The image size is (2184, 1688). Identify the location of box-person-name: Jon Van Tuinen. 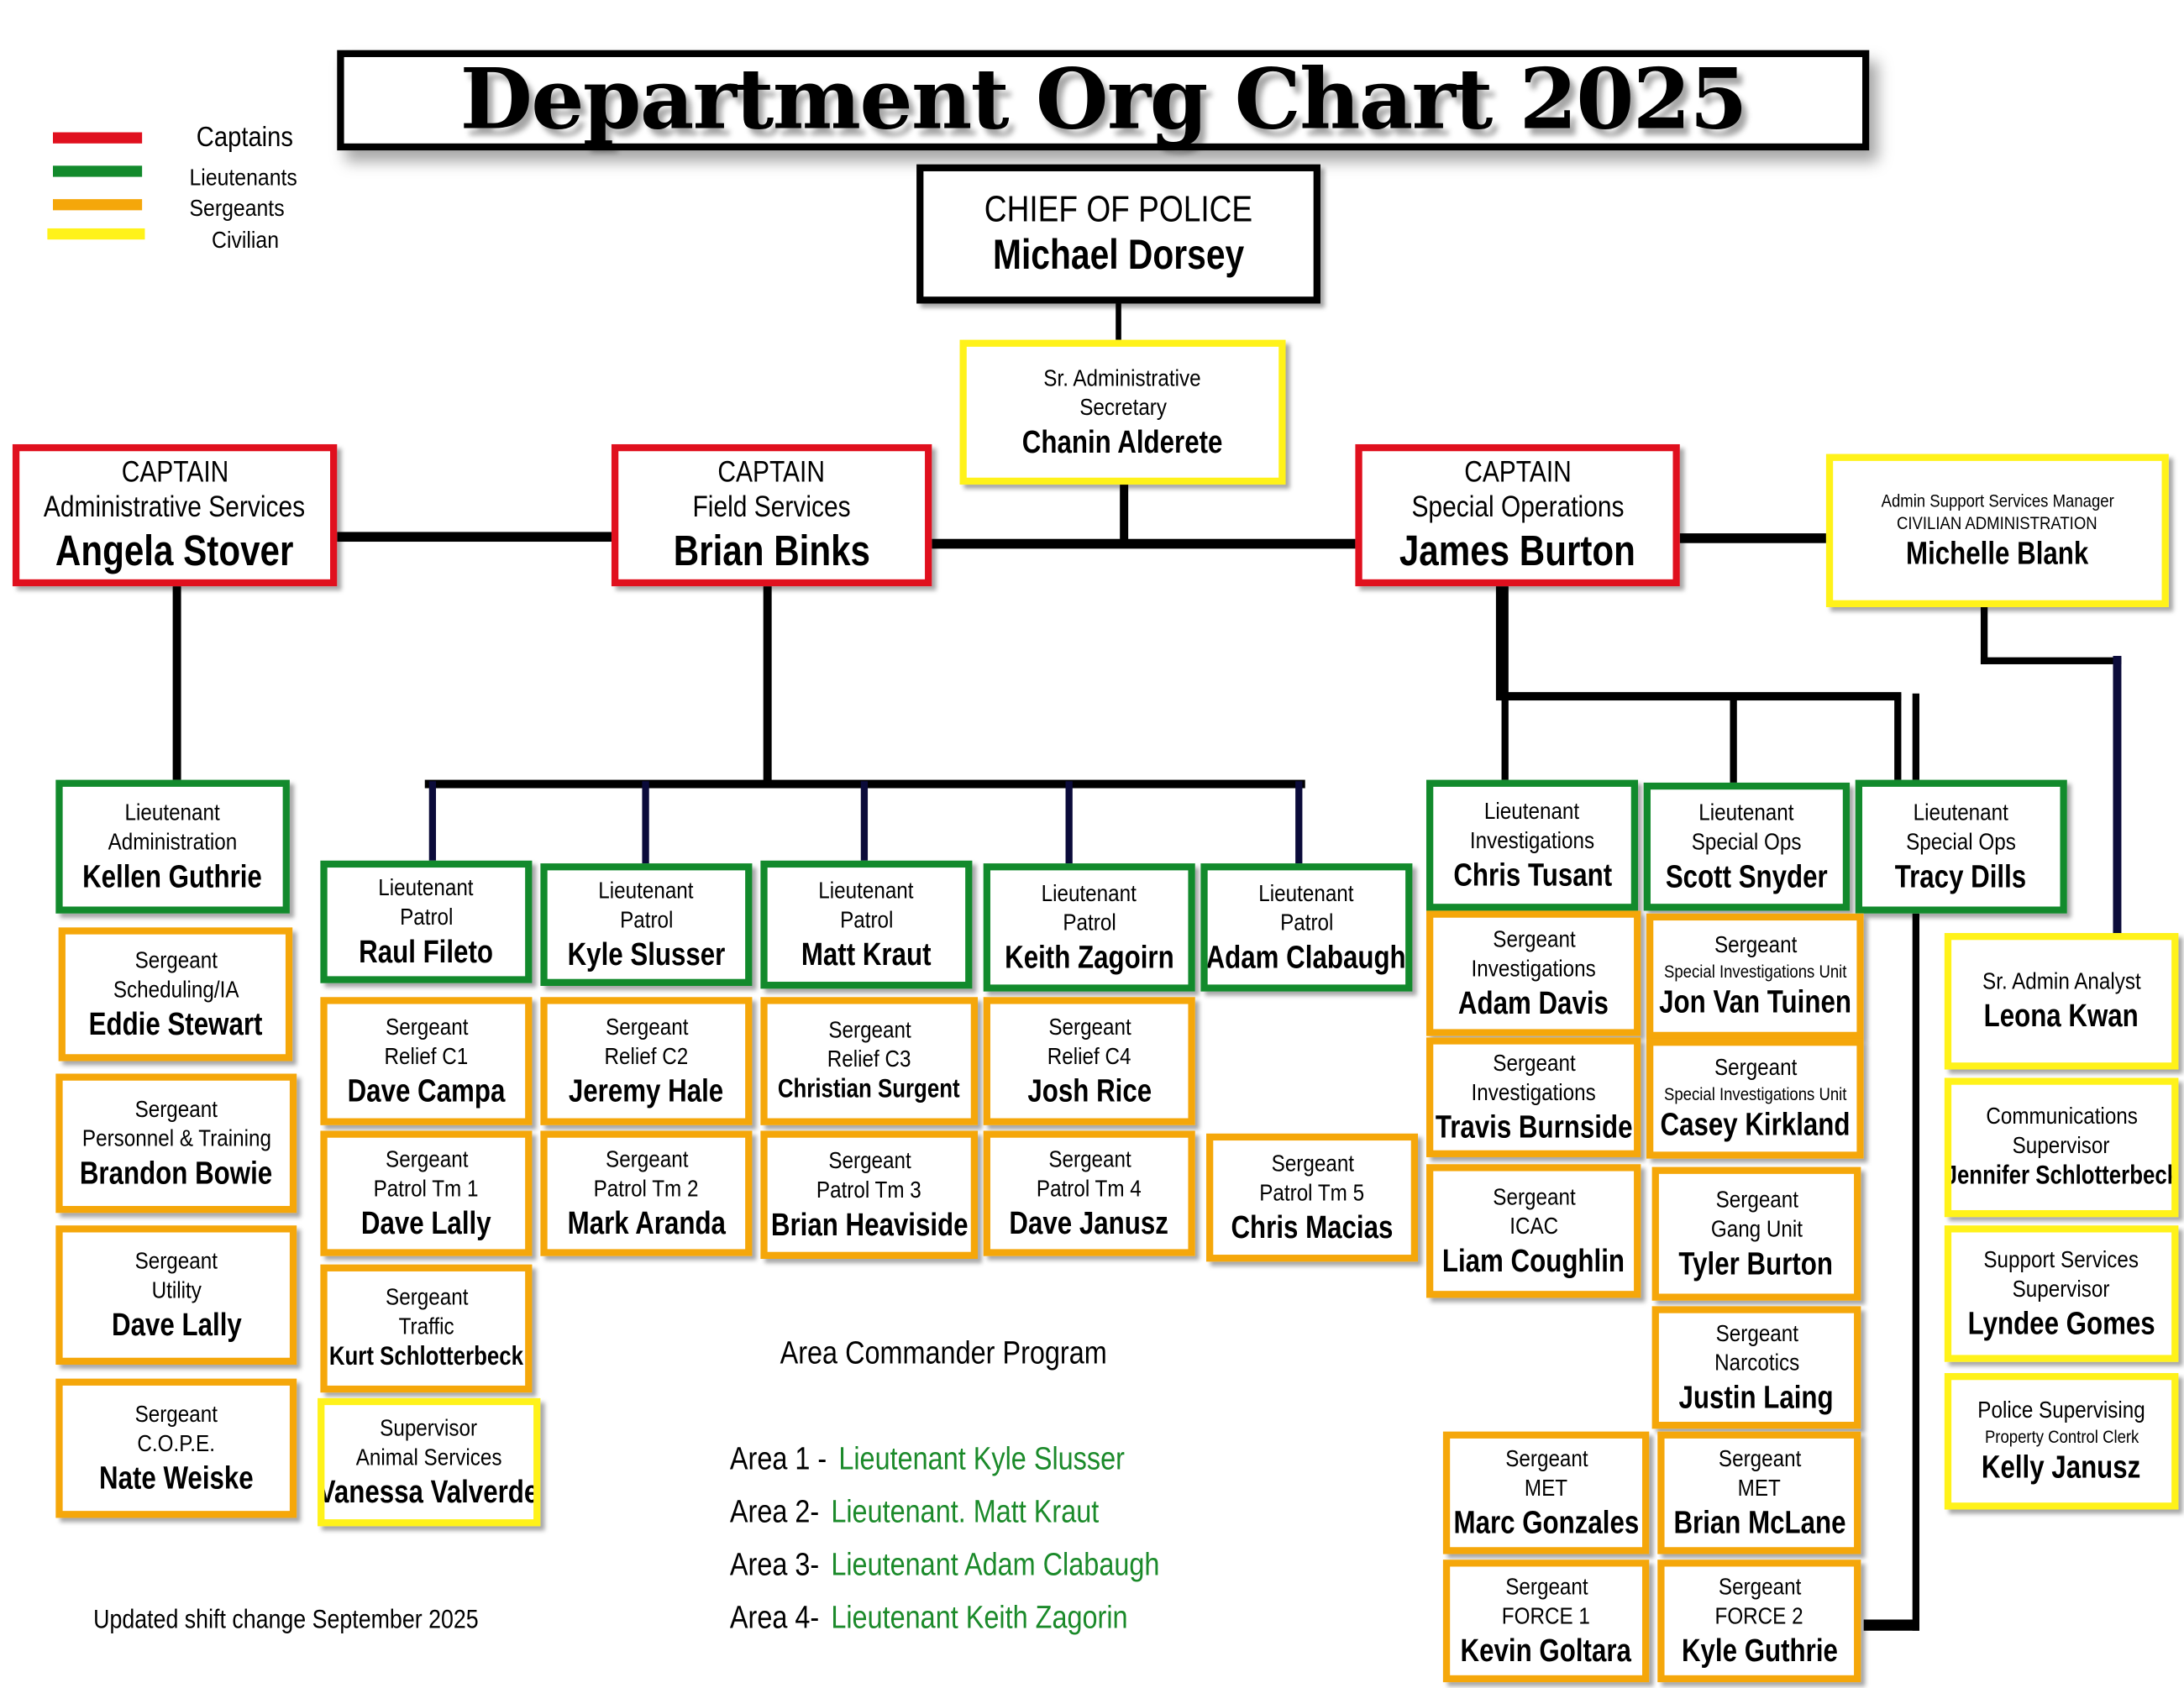
(1754, 1001).